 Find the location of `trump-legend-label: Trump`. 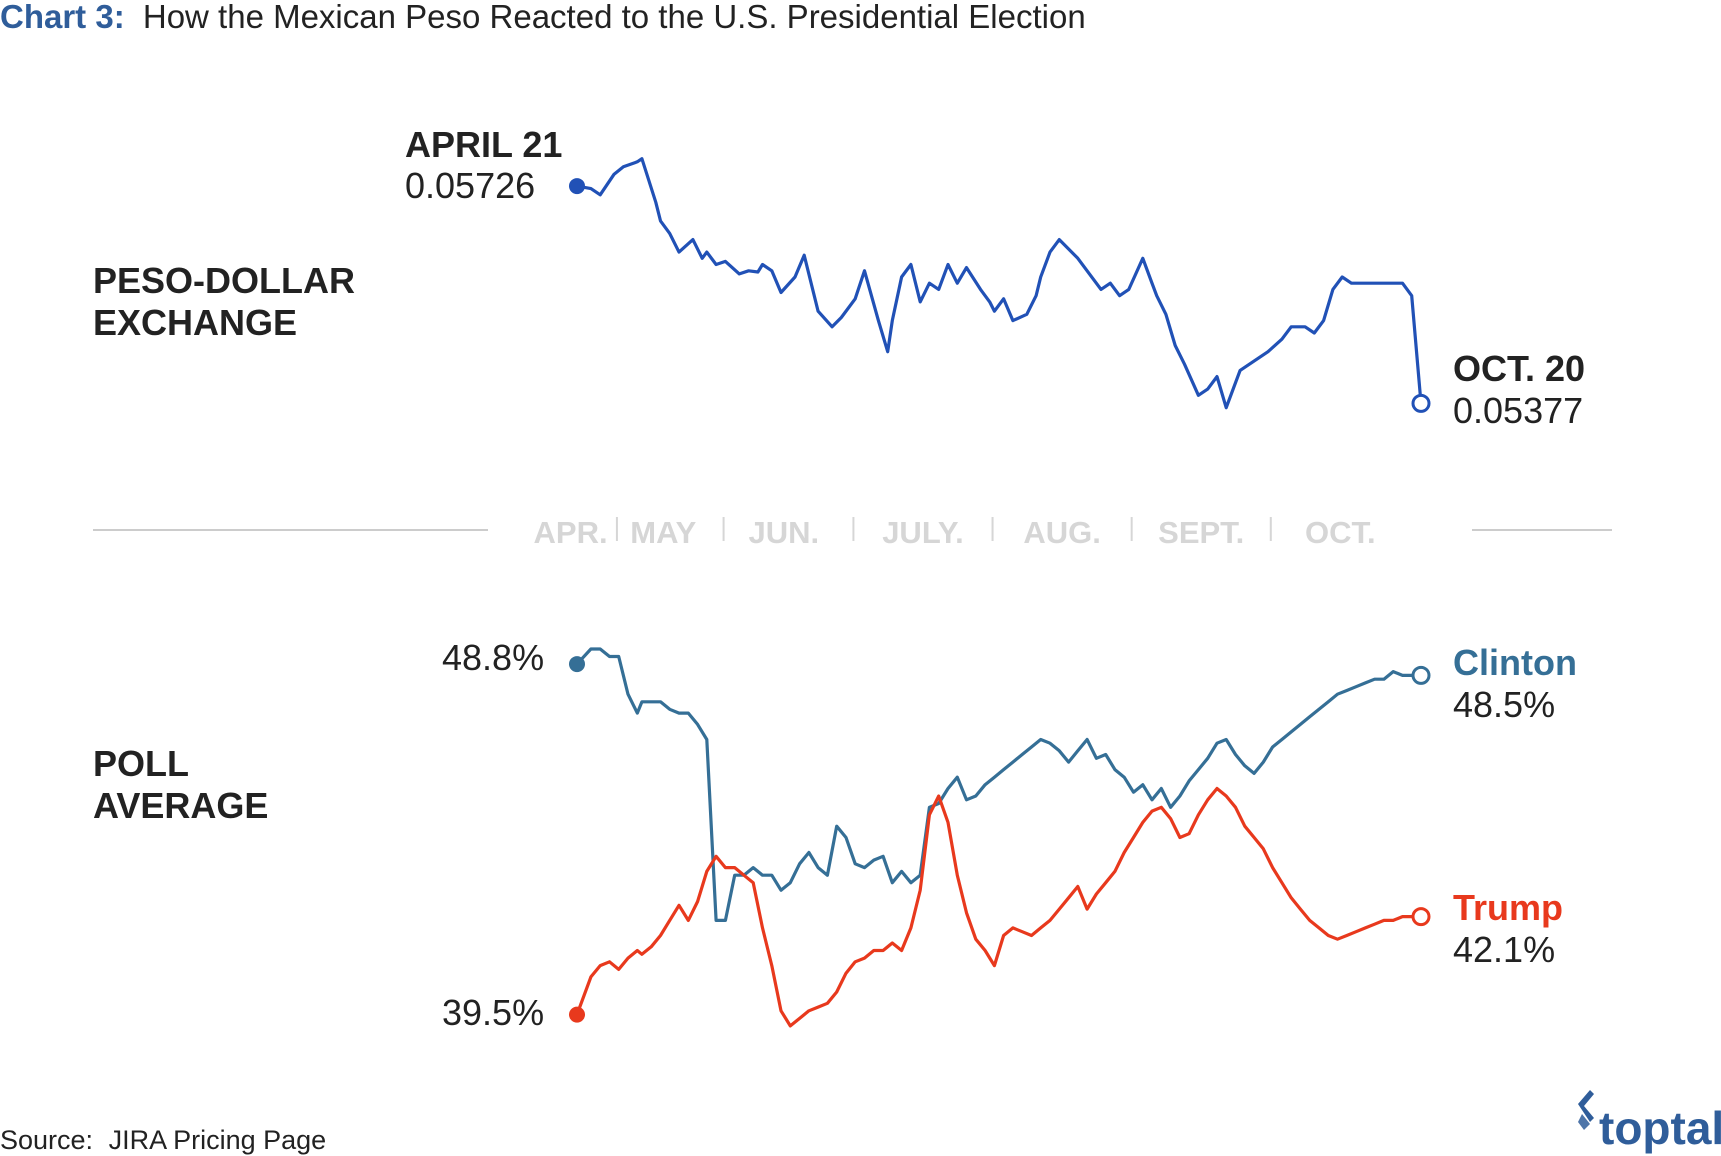

trump-legend-label: Trump is located at coordinates (1508, 907).